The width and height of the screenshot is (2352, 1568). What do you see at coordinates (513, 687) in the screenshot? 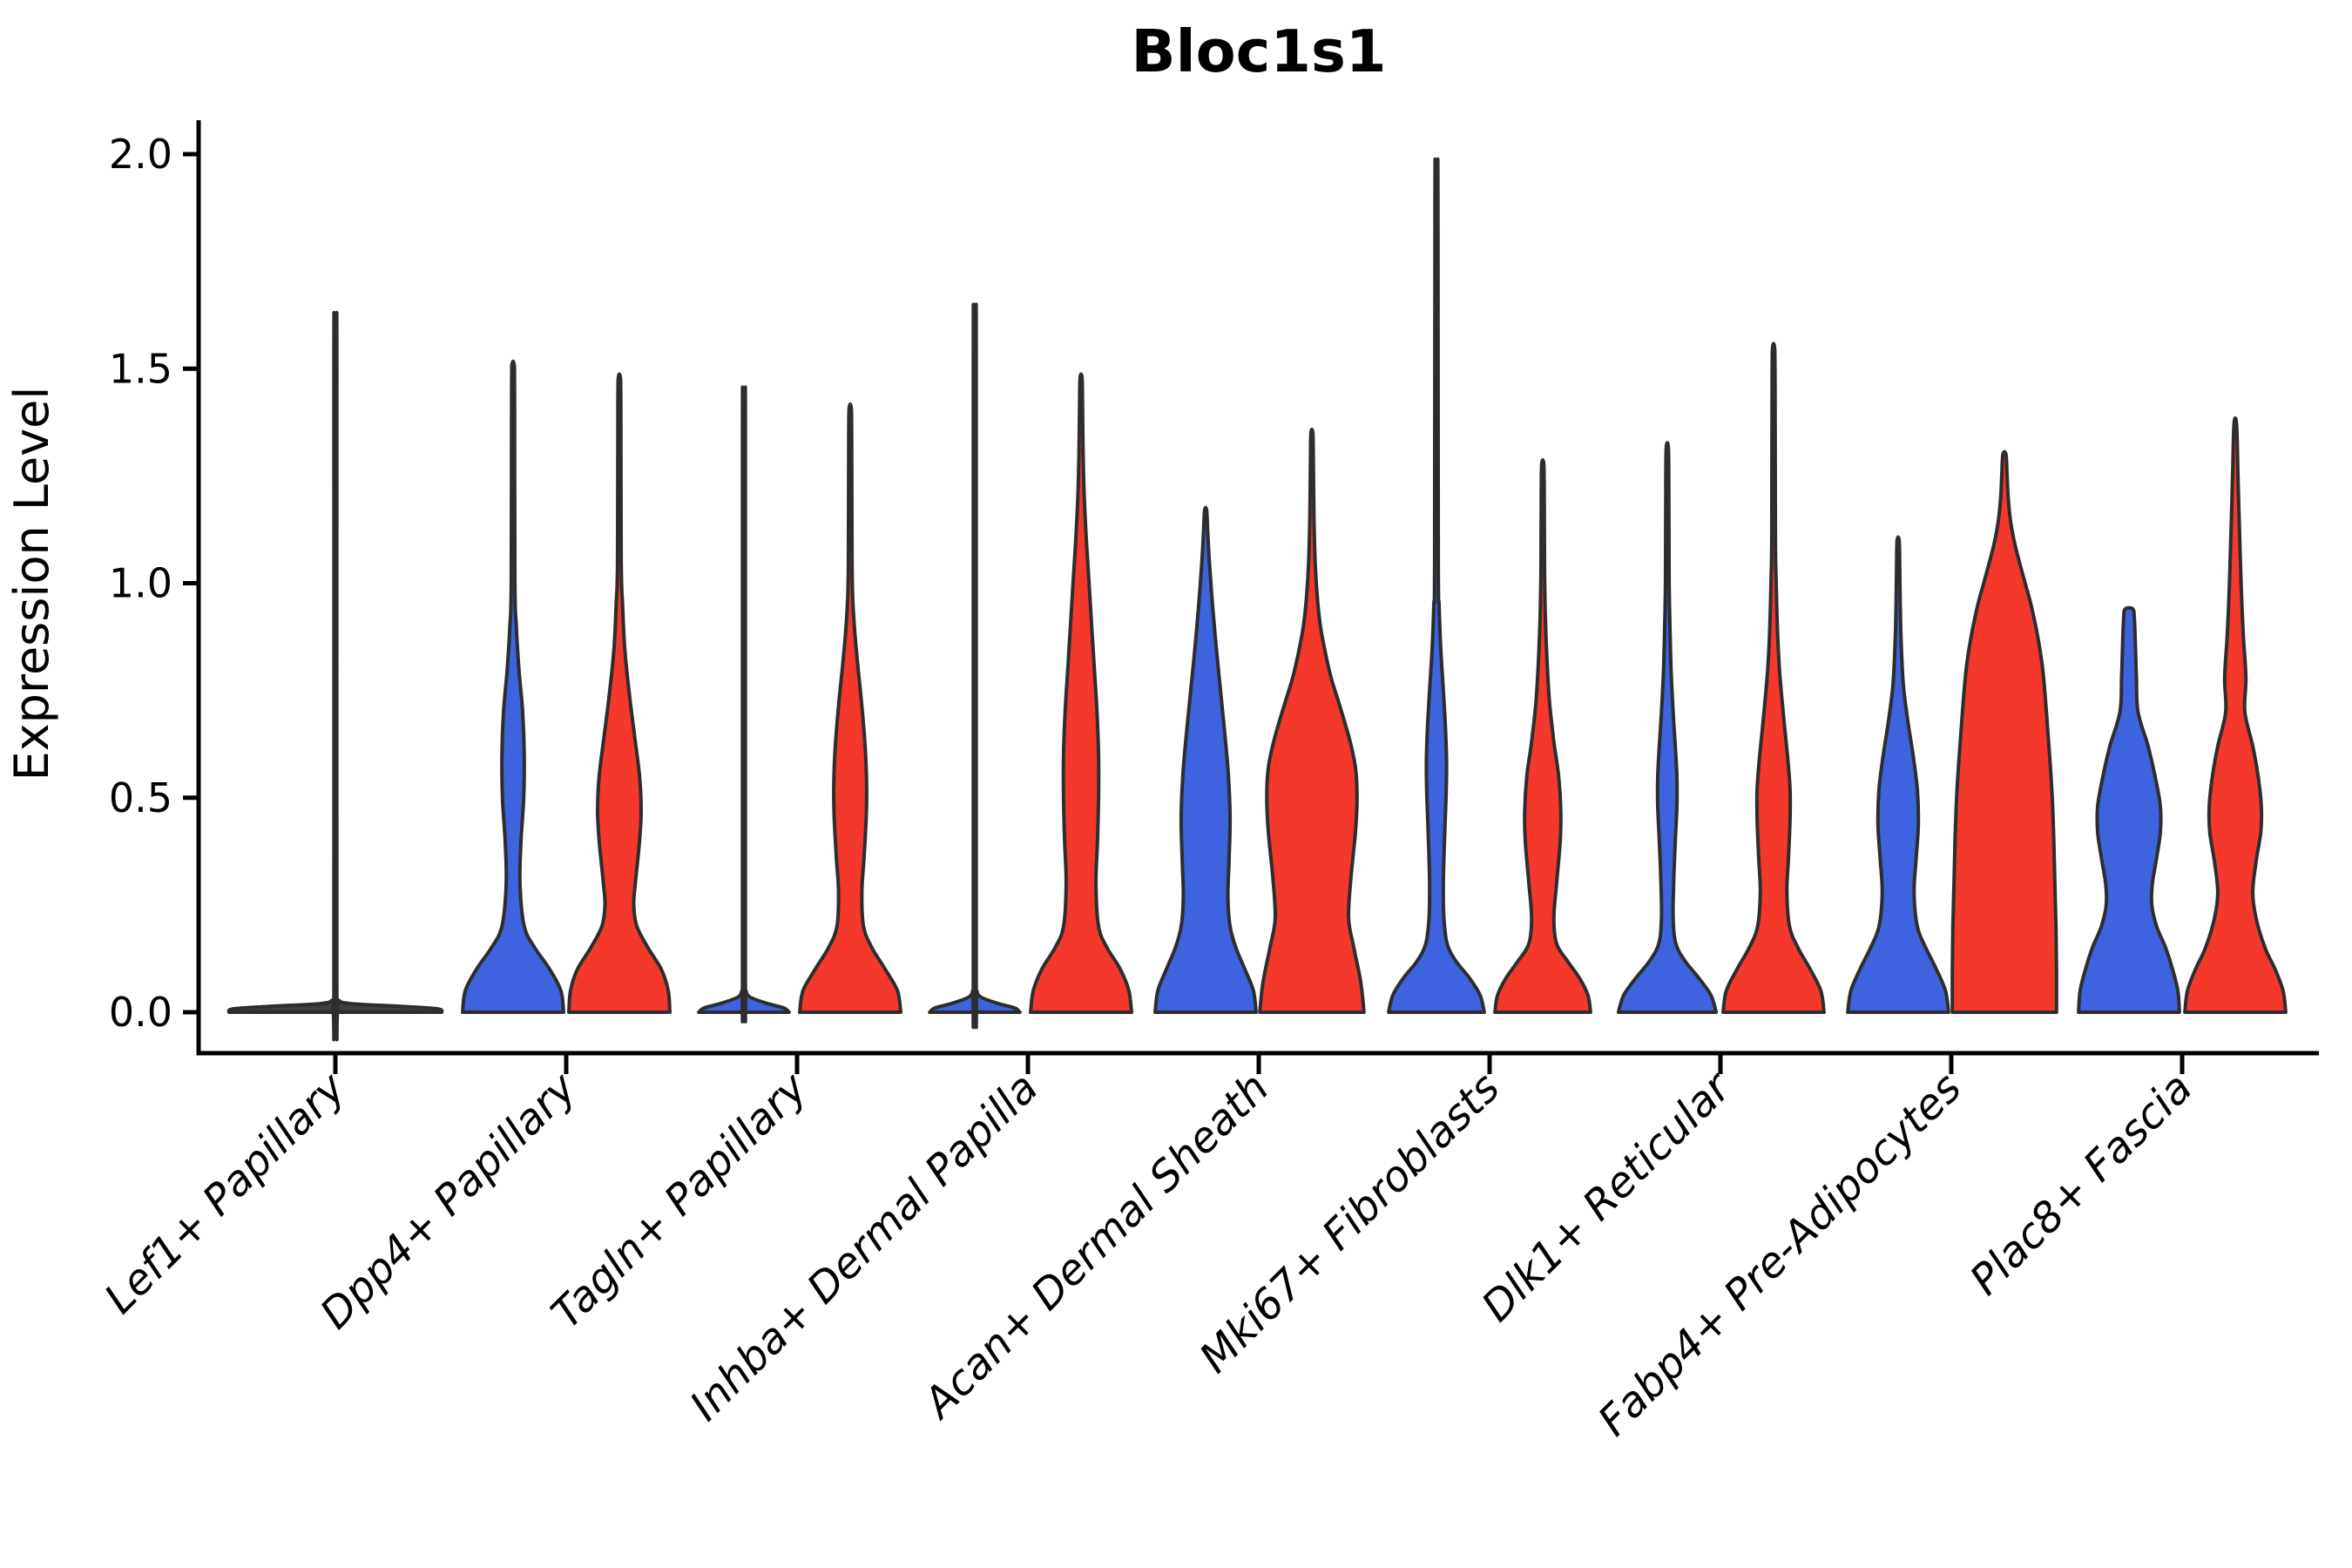
I see `violin-dpp4-left` at bounding box center [513, 687].